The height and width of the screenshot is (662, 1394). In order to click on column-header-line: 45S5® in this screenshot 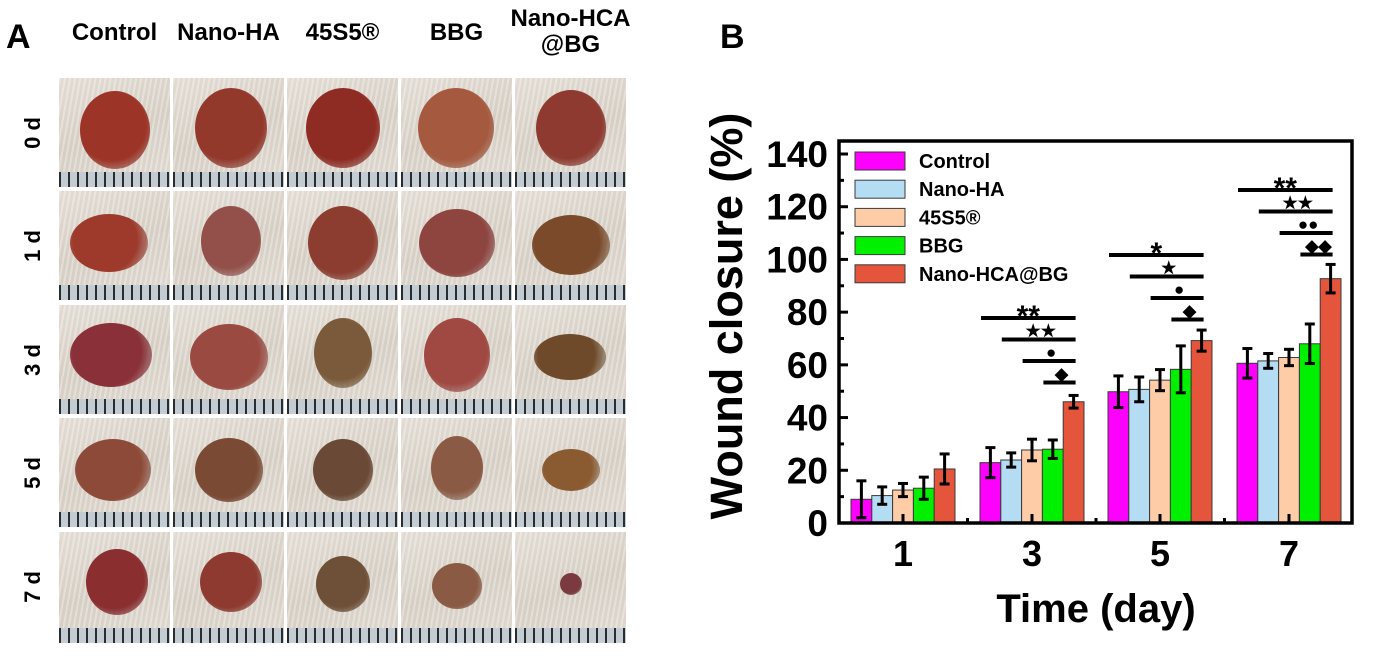, I will do `click(342, 32)`.